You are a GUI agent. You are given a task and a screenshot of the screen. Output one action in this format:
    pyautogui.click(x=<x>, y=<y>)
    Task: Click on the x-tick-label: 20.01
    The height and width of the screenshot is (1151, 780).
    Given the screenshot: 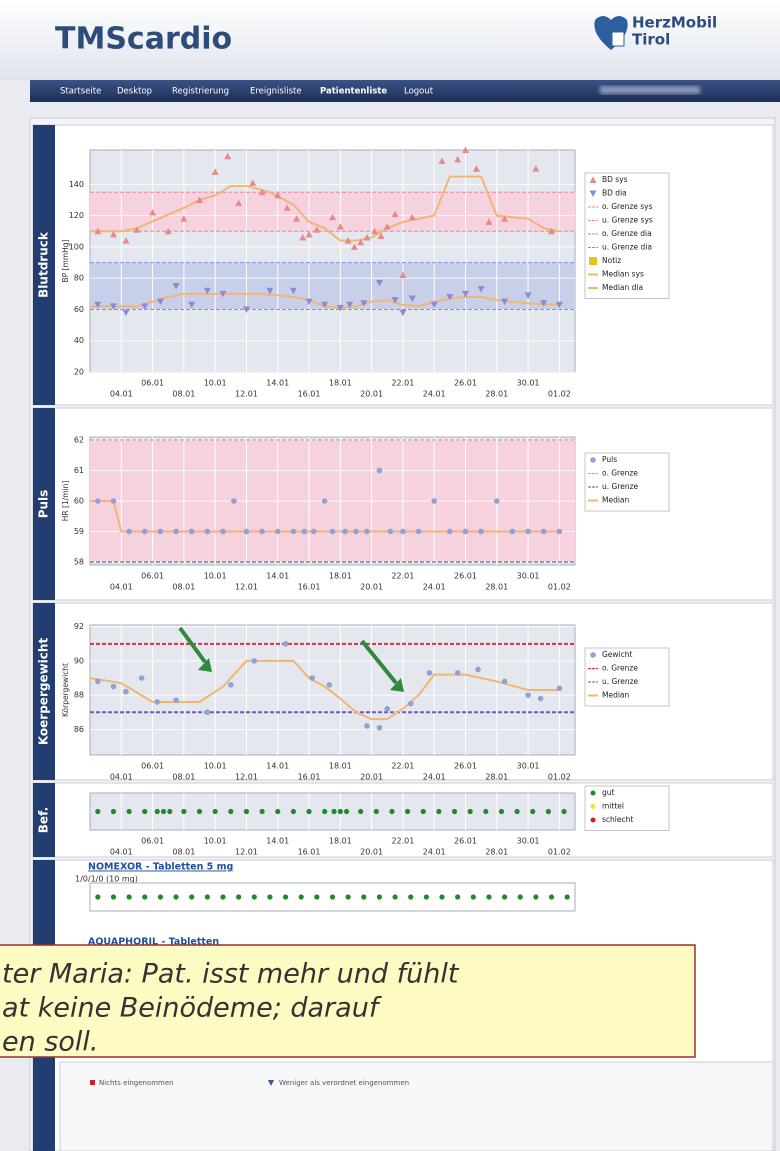 What is the action you would take?
    pyautogui.click(x=371, y=587)
    